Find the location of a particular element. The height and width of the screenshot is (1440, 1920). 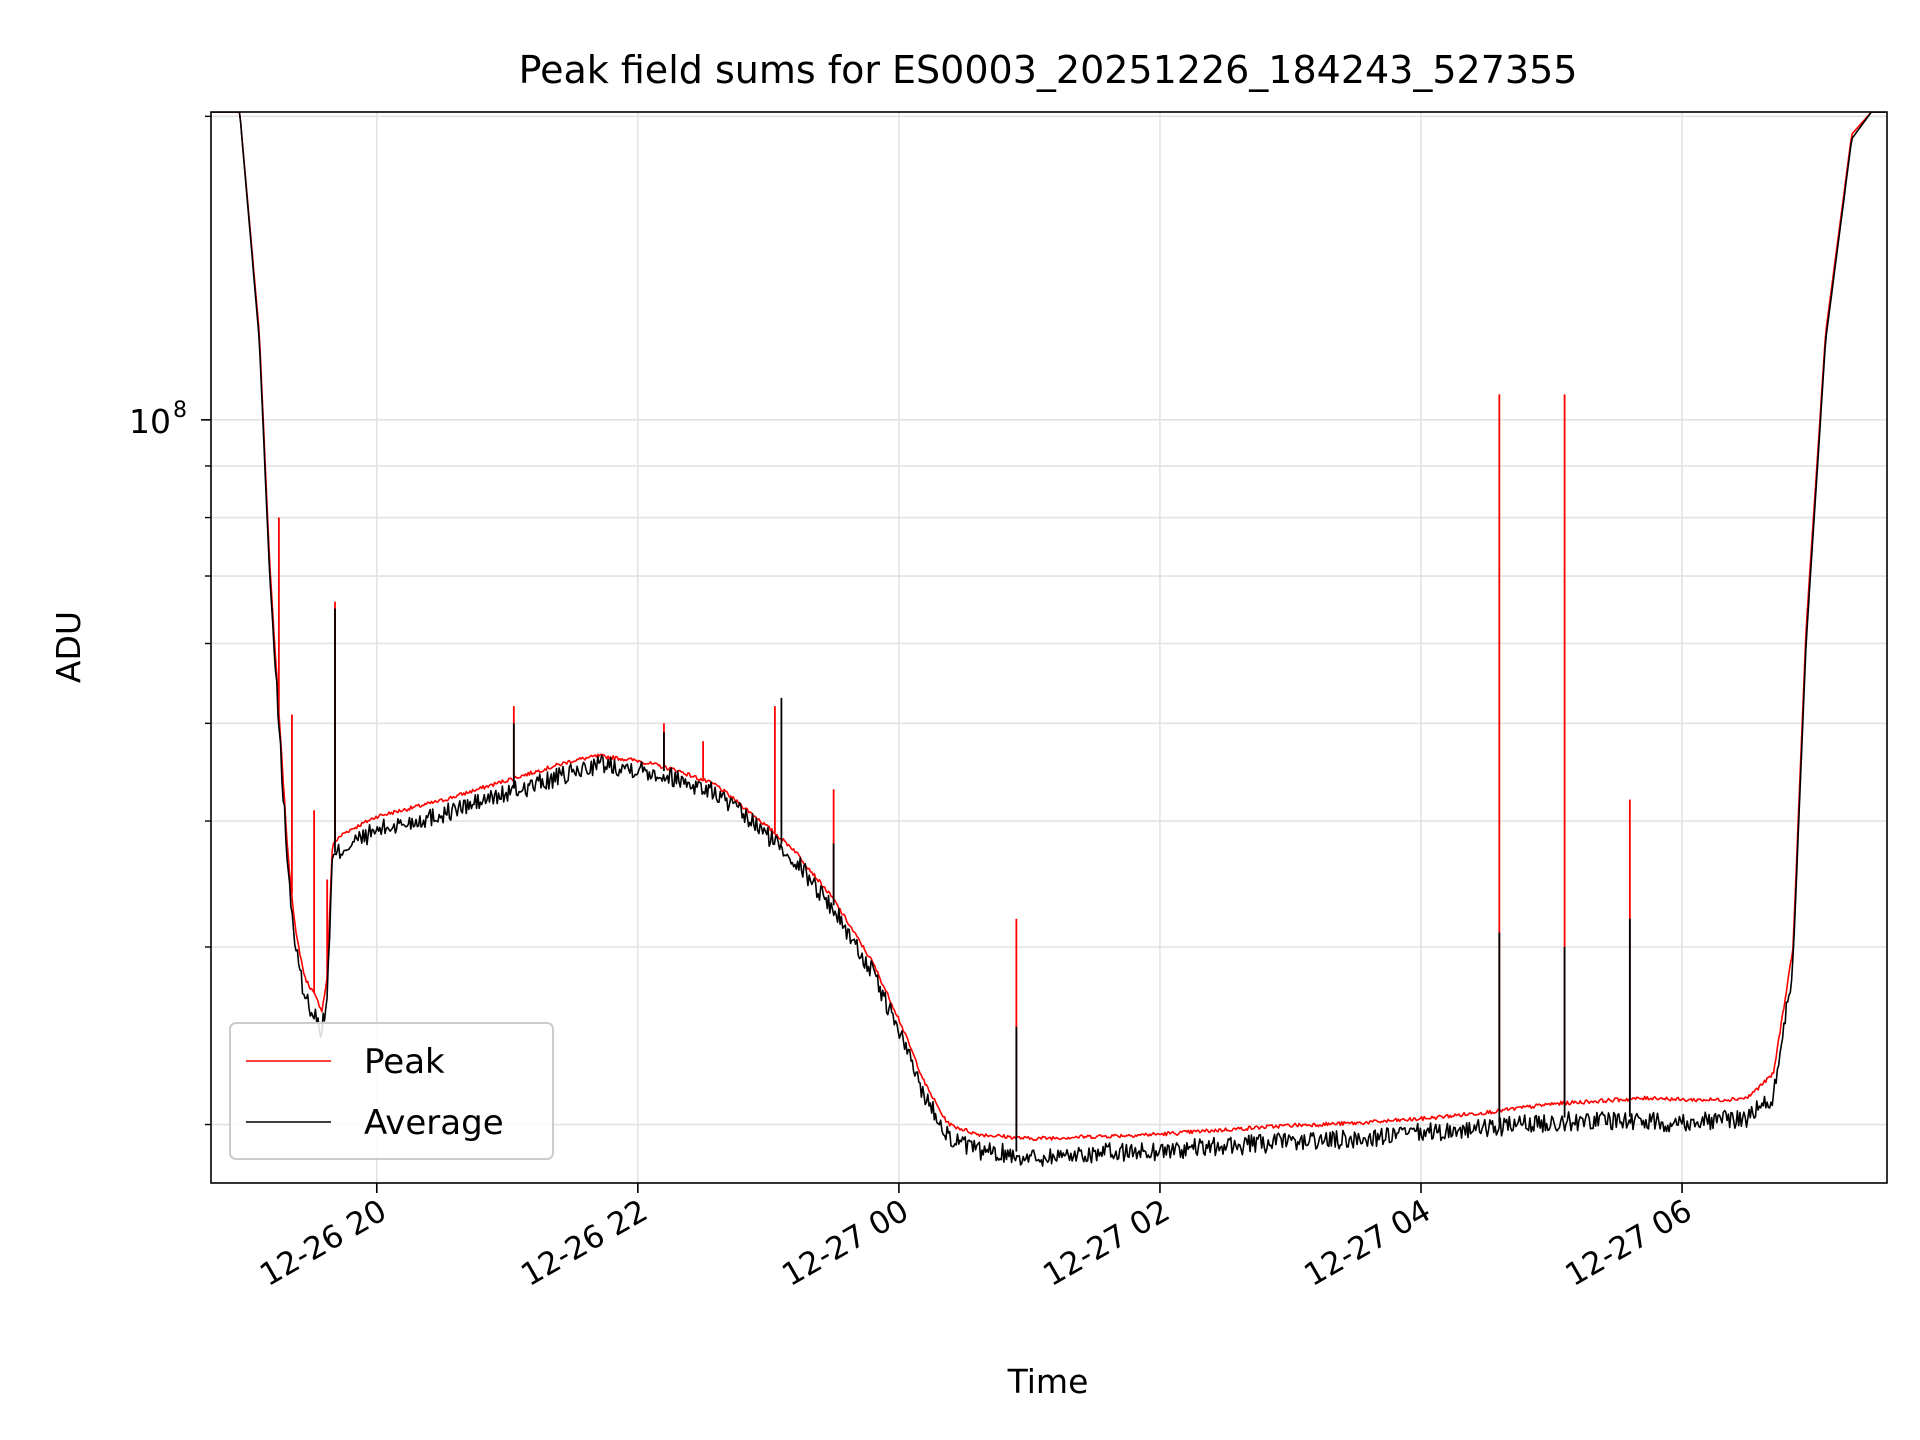

legend-box is located at coordinates (391, 1091).